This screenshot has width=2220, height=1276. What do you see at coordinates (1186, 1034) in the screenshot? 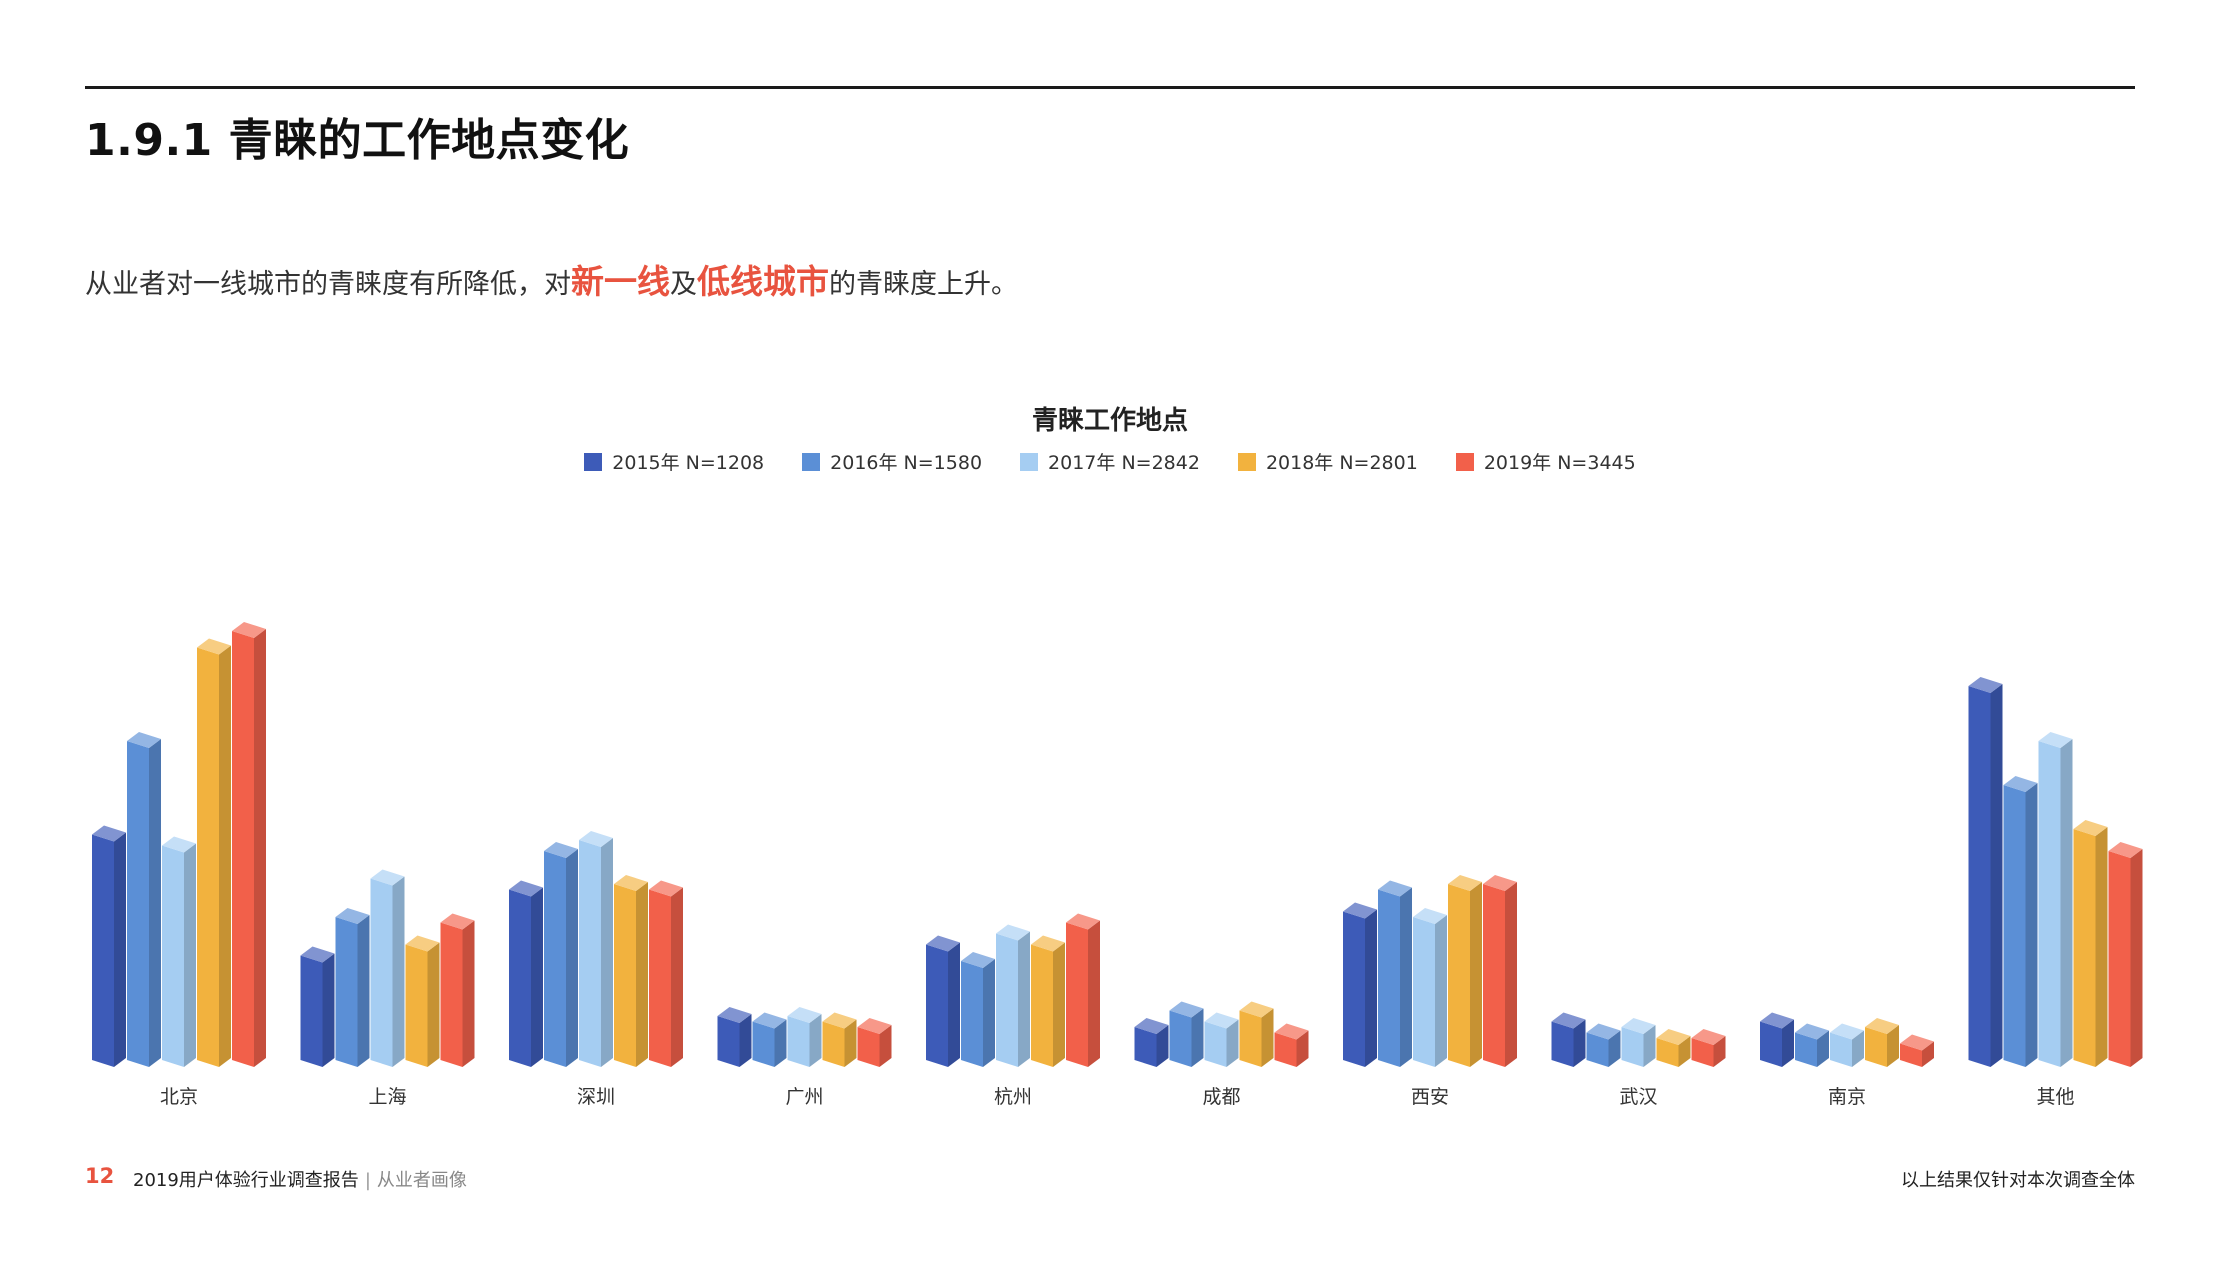
I see `bar-成都-1` at bounding box center [1186, 1034].